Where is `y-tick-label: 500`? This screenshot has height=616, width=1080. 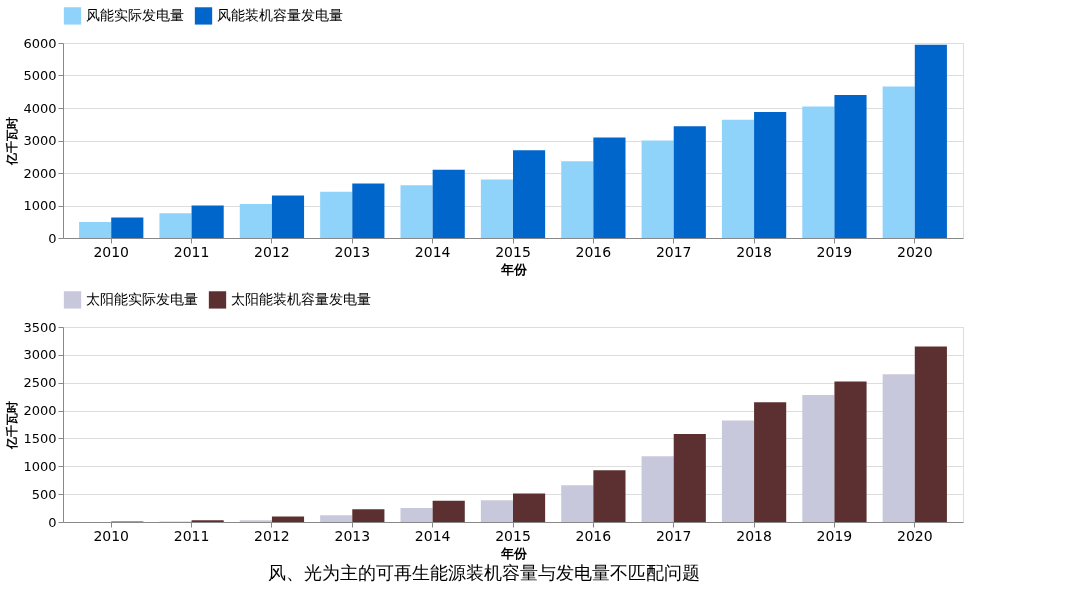
y-tick-label: 500 is located at coordinates (44, 494).